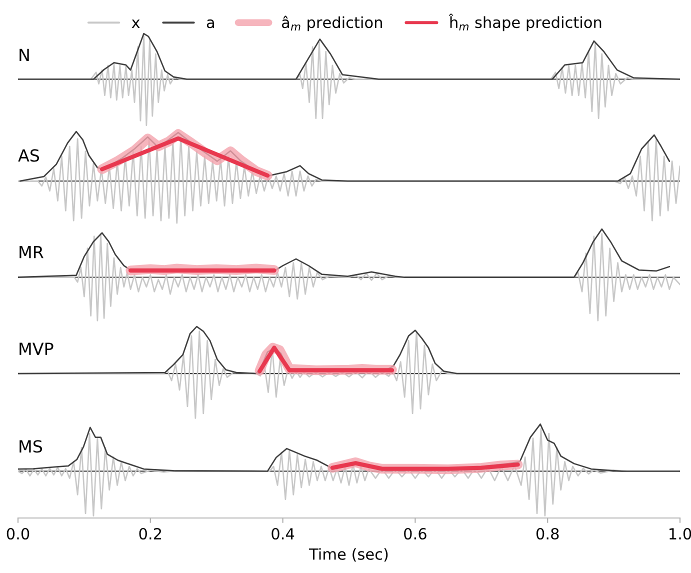 This screenshot has width=691, height=573. Describe the element at coordinates (31, 446) in the screenshot. I see `y-axis-title: MS` at that location.